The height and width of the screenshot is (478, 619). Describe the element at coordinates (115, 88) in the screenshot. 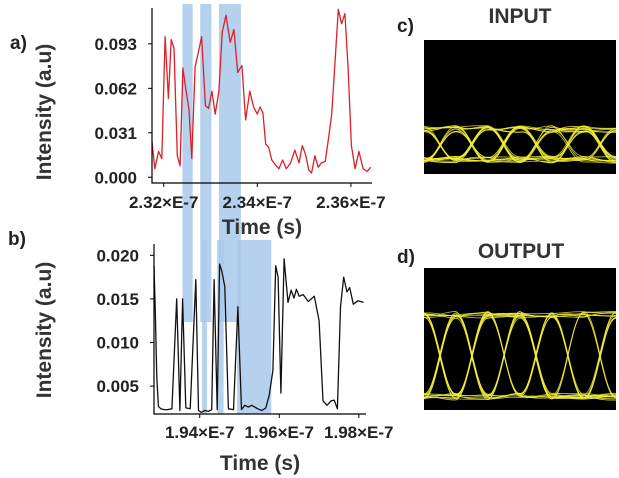

I see `panel-a-y-tick-label: 0.062` at that location.